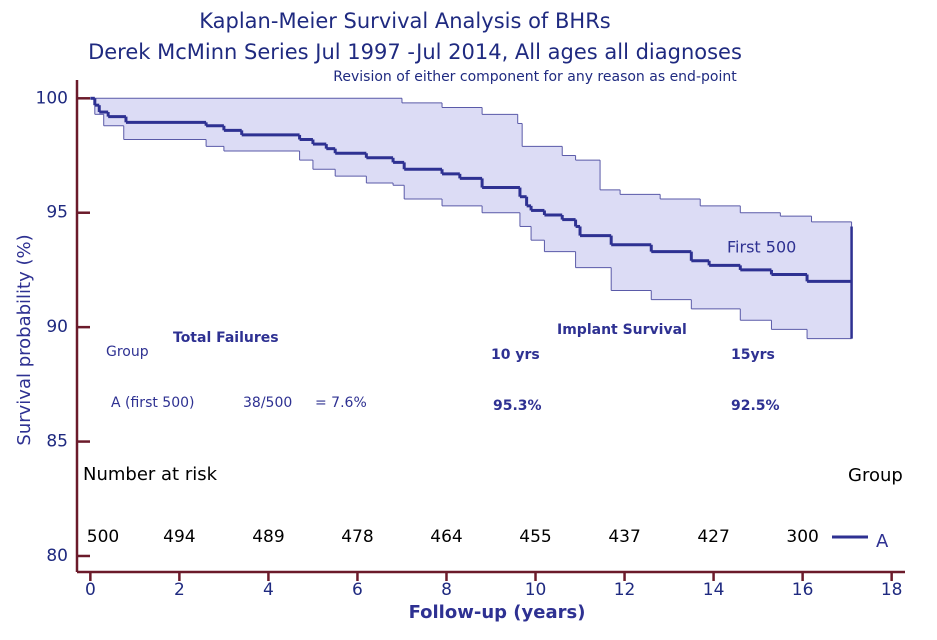 The height and width of the screenshot is (640, 937). What do you see at coordinates (892, 590) in the screenshot?
I see `x-tick-label: 18` at bounding box center [892, 590].